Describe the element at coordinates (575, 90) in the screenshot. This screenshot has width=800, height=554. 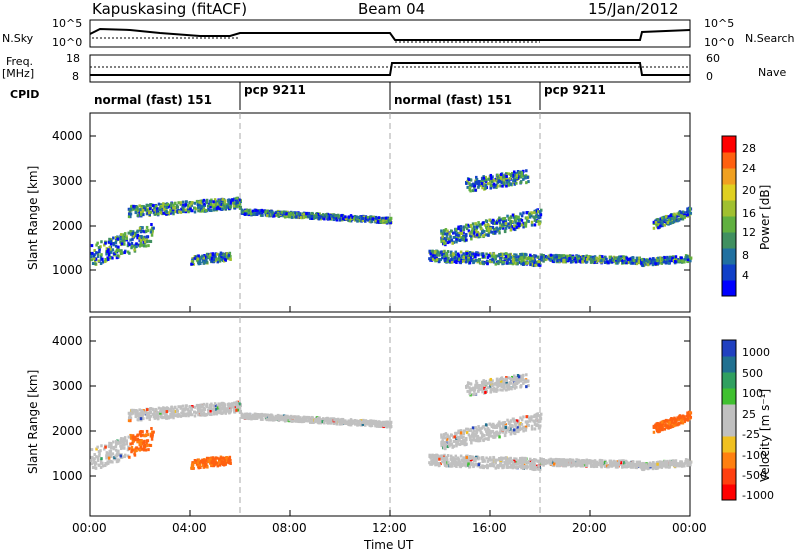
I see `cpid-segment-label: pcp 9211` at that location.